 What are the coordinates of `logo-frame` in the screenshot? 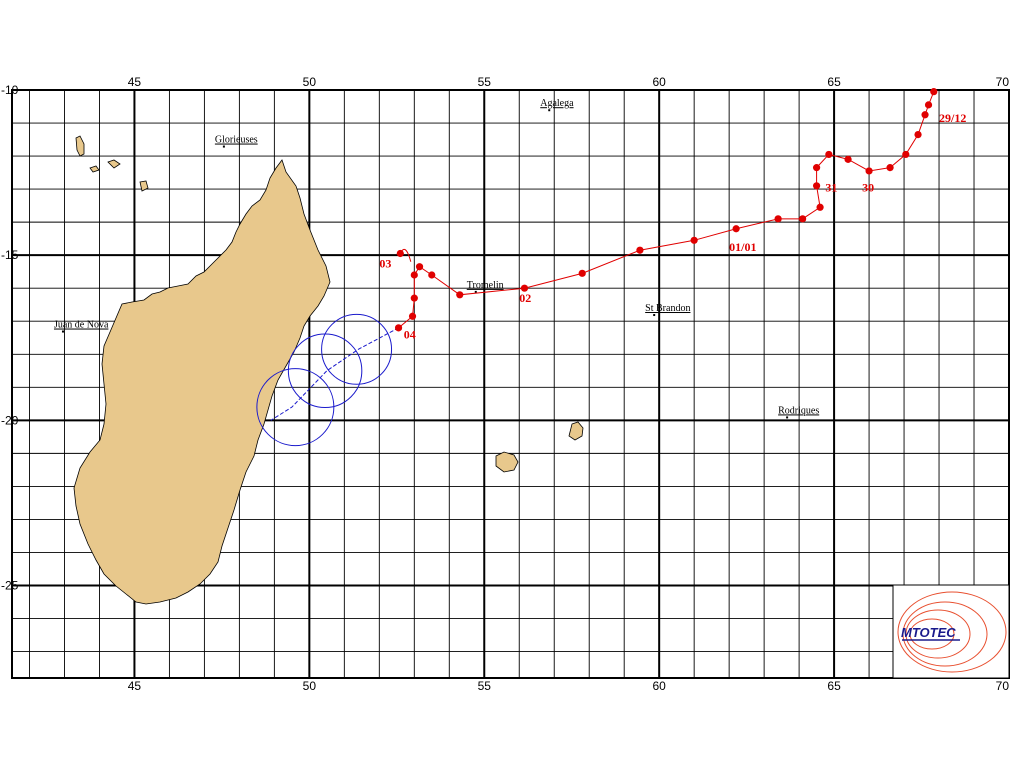 It's located at (951, 631).